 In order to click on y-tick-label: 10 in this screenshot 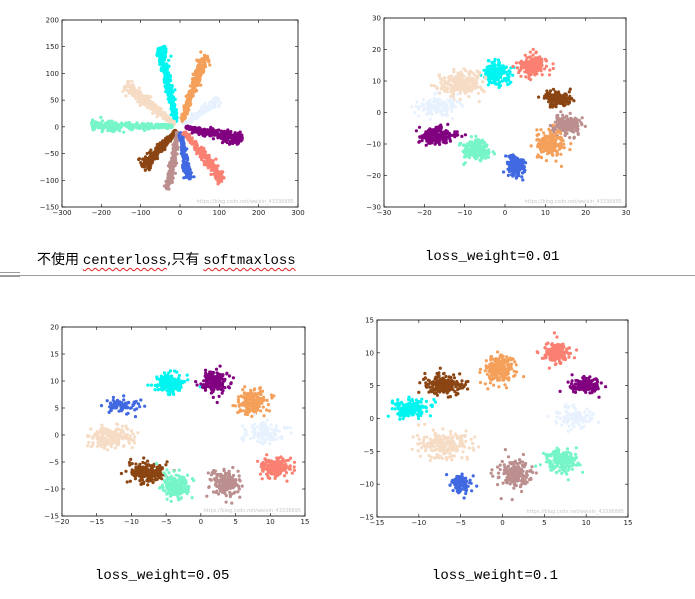, I will do `click(376, 82)`.